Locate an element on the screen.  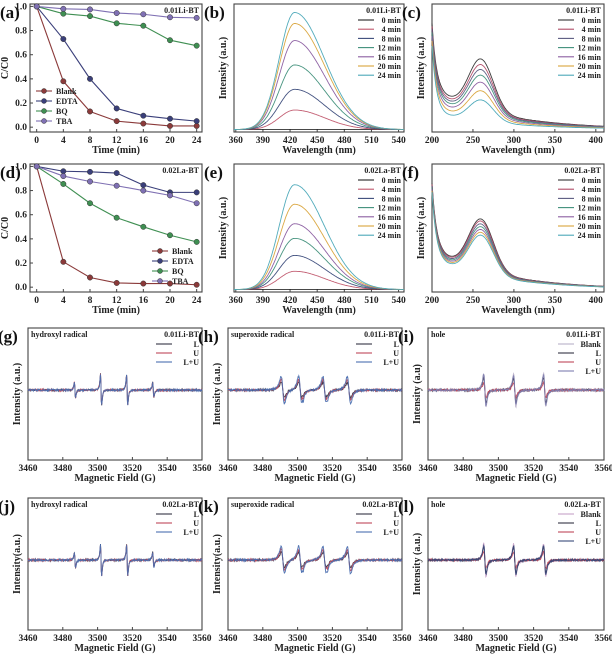
legend-label: EDTA is located at coordinates (183, 261).